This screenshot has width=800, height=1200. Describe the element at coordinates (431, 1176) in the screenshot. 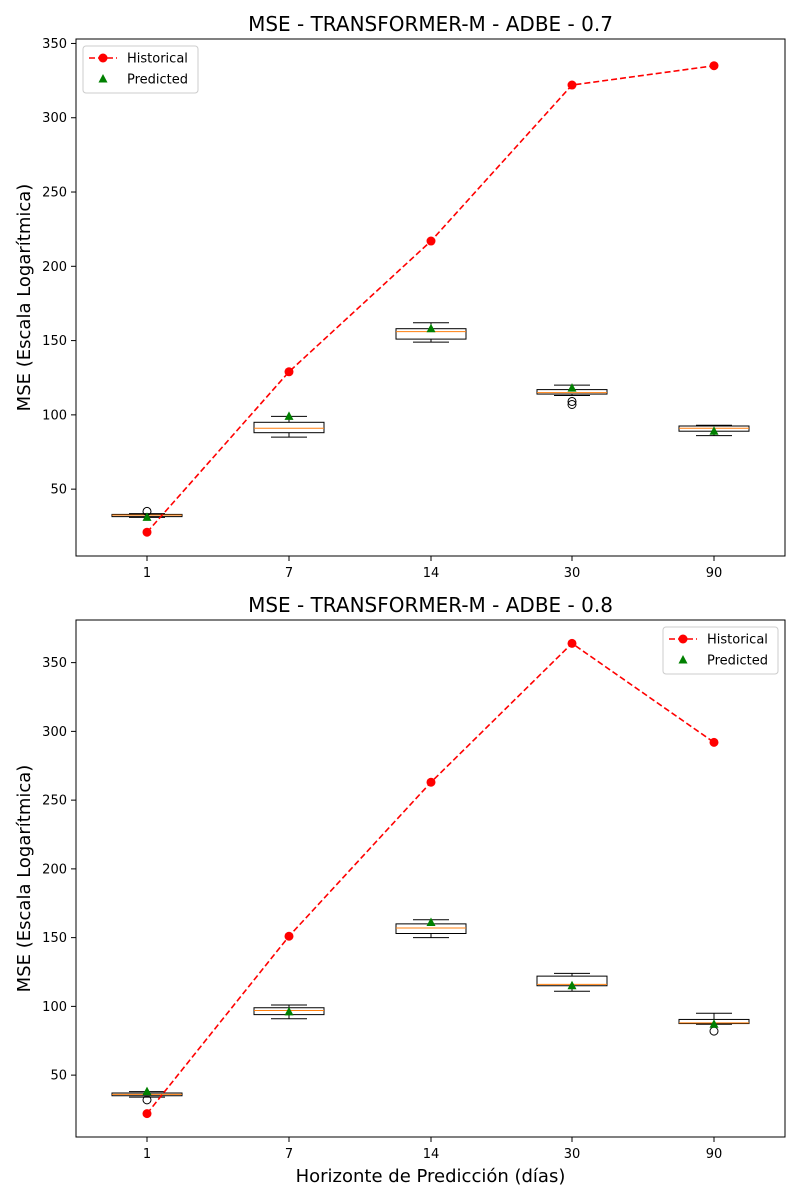

I see `x-axis-label: Horizonte de Predicción (días)` at that location.